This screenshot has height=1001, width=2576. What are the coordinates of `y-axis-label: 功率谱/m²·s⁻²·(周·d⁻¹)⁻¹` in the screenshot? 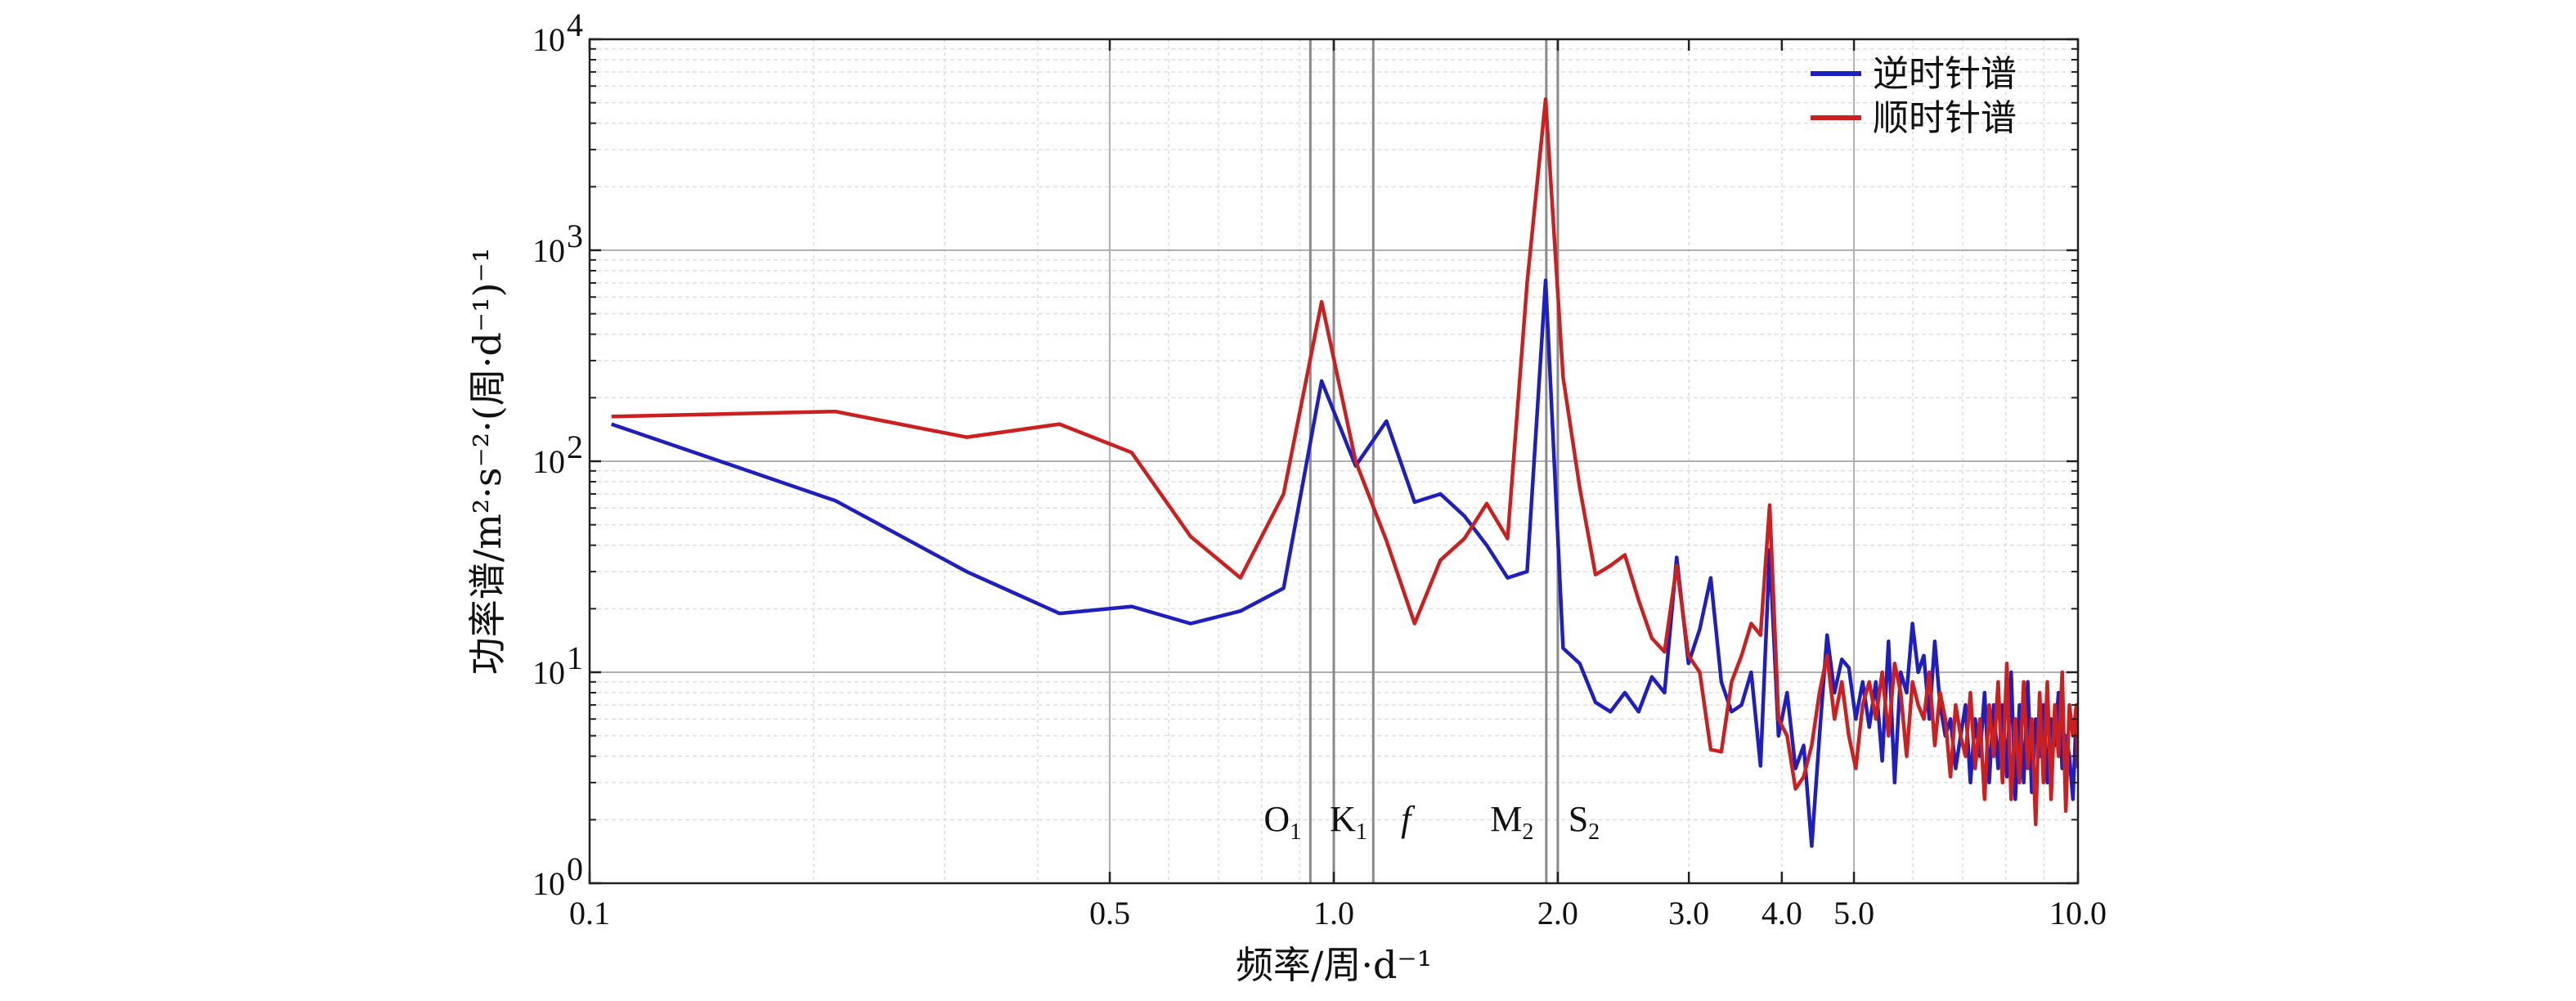 It's located at (487, 462).